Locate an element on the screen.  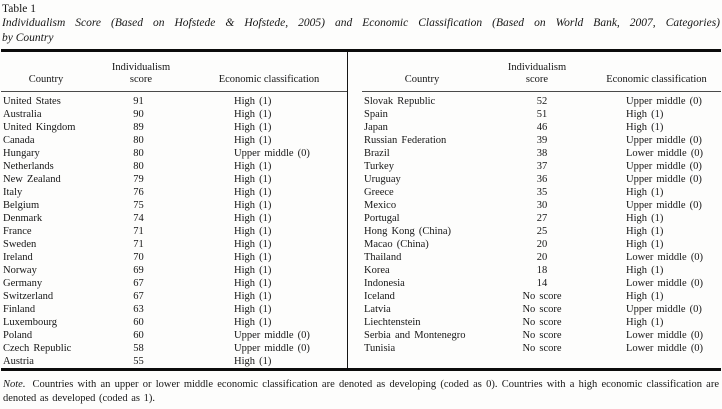
table-row: Iceland No score High (1) is located at coordinates (541, 296).